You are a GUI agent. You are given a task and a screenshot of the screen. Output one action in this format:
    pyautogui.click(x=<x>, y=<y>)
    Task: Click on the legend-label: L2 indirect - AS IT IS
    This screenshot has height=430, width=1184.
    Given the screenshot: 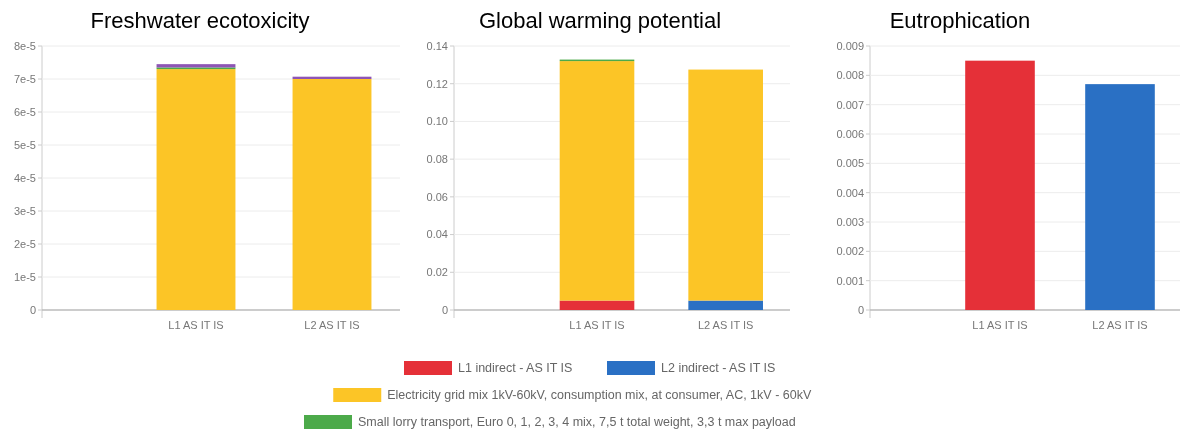 What is the action you would take?
    pyautogui.click(x=718, y=368)
    